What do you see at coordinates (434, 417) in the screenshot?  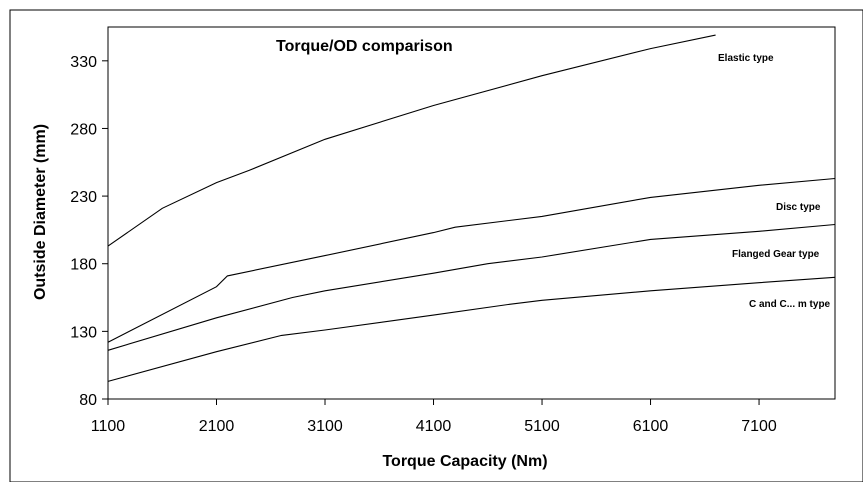 I see `x-axis-ticks: 1100 2100 3100 4100 5100 6100 7100` at bounding box center [434, 417].